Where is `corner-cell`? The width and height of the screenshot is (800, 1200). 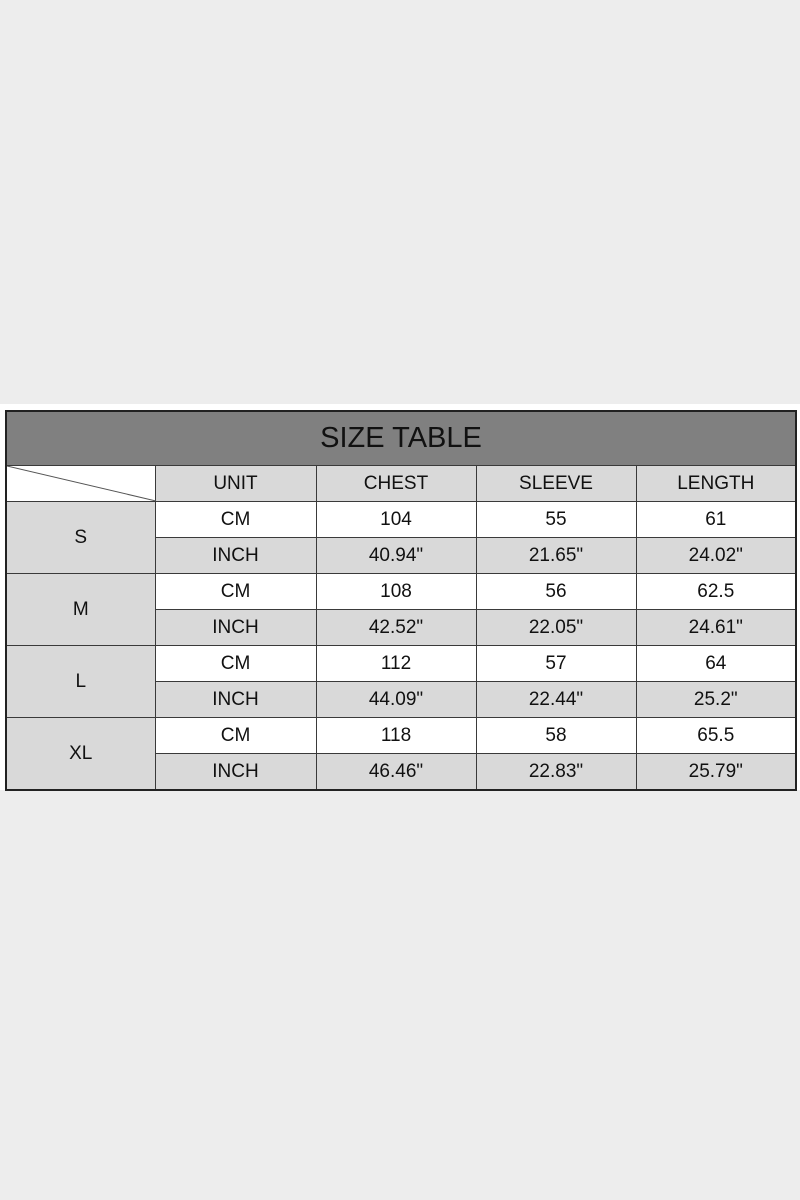
corner-cell is located at coordinates (80, 483).